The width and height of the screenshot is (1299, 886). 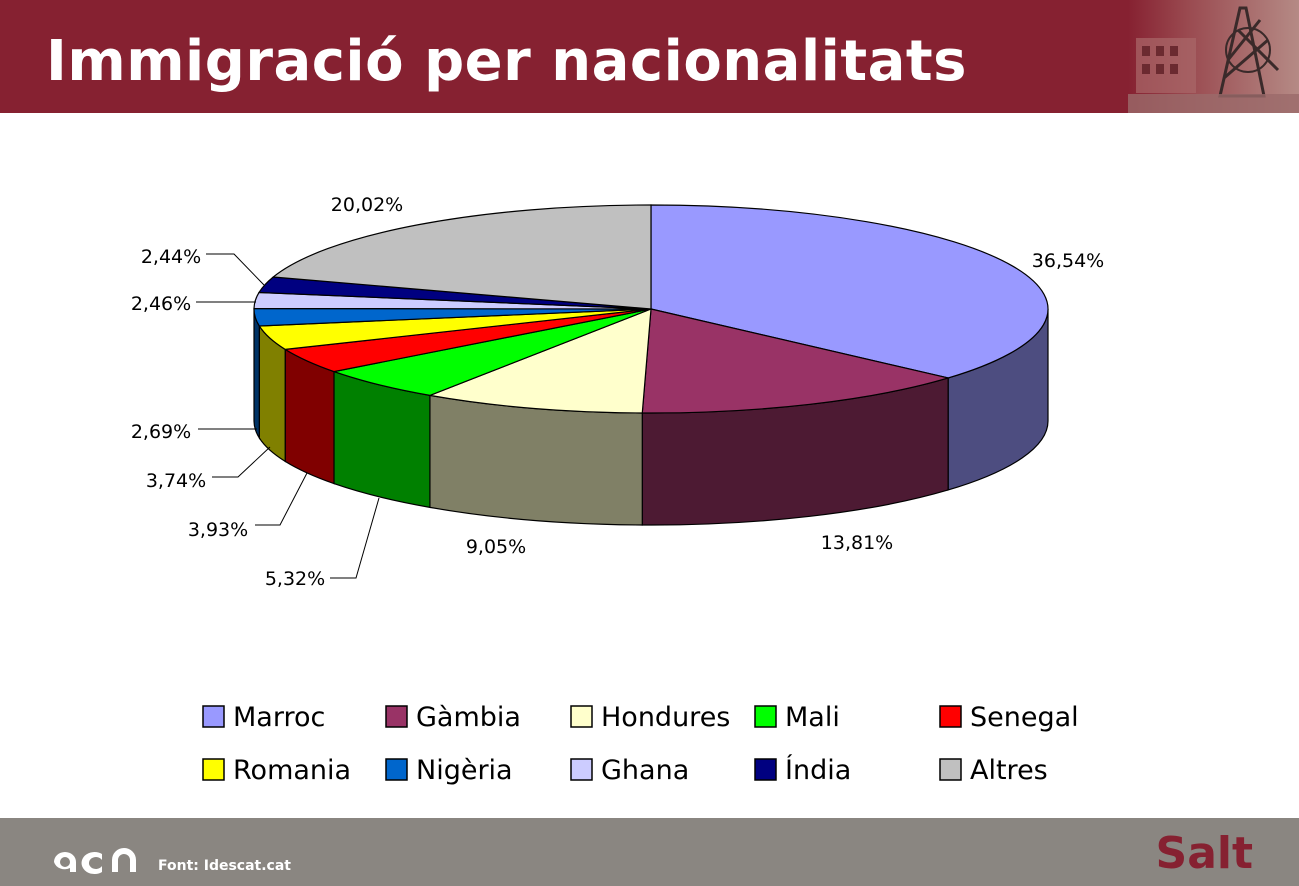 What do you see at coordinates (796, 361) in the screenshot?
I see `pie-slice-gàmbia` at bounding box center [796, 361].